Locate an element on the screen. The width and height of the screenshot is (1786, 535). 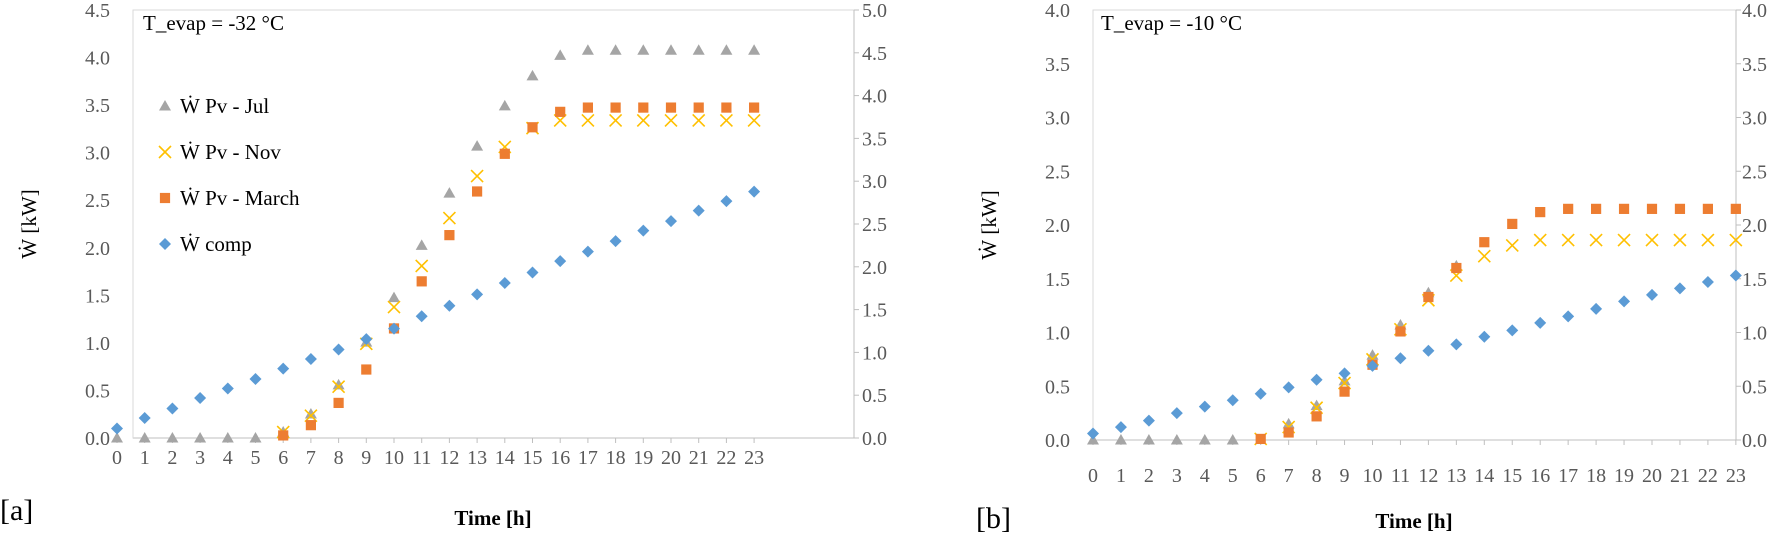
x-axis-label-b: Time [h] is located at coordinates (1413, 521).